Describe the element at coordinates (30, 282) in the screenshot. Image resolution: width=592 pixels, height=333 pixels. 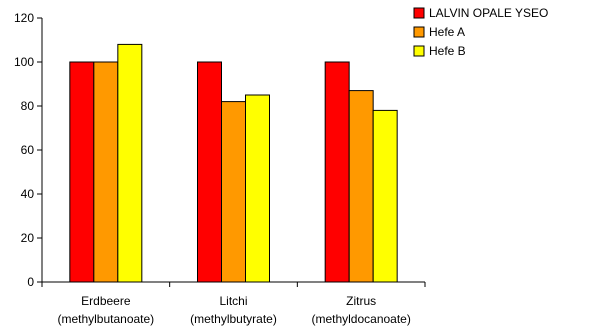
I see `y-tick-label: 0` at that location.